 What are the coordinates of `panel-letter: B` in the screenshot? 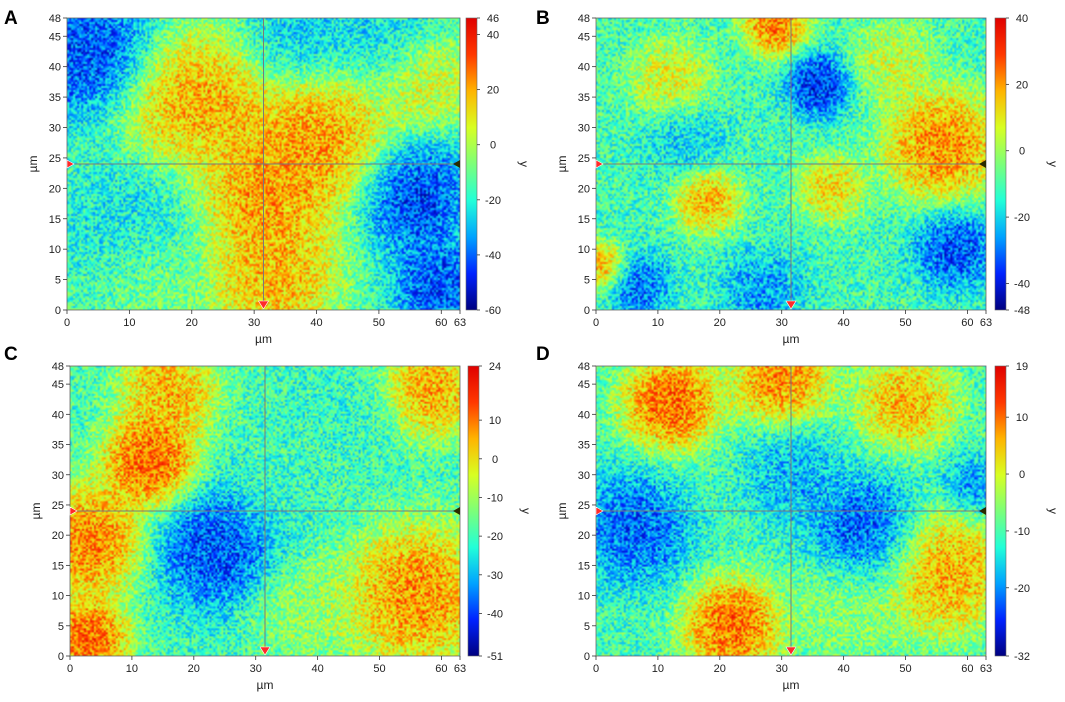 It's located at (543, 18).